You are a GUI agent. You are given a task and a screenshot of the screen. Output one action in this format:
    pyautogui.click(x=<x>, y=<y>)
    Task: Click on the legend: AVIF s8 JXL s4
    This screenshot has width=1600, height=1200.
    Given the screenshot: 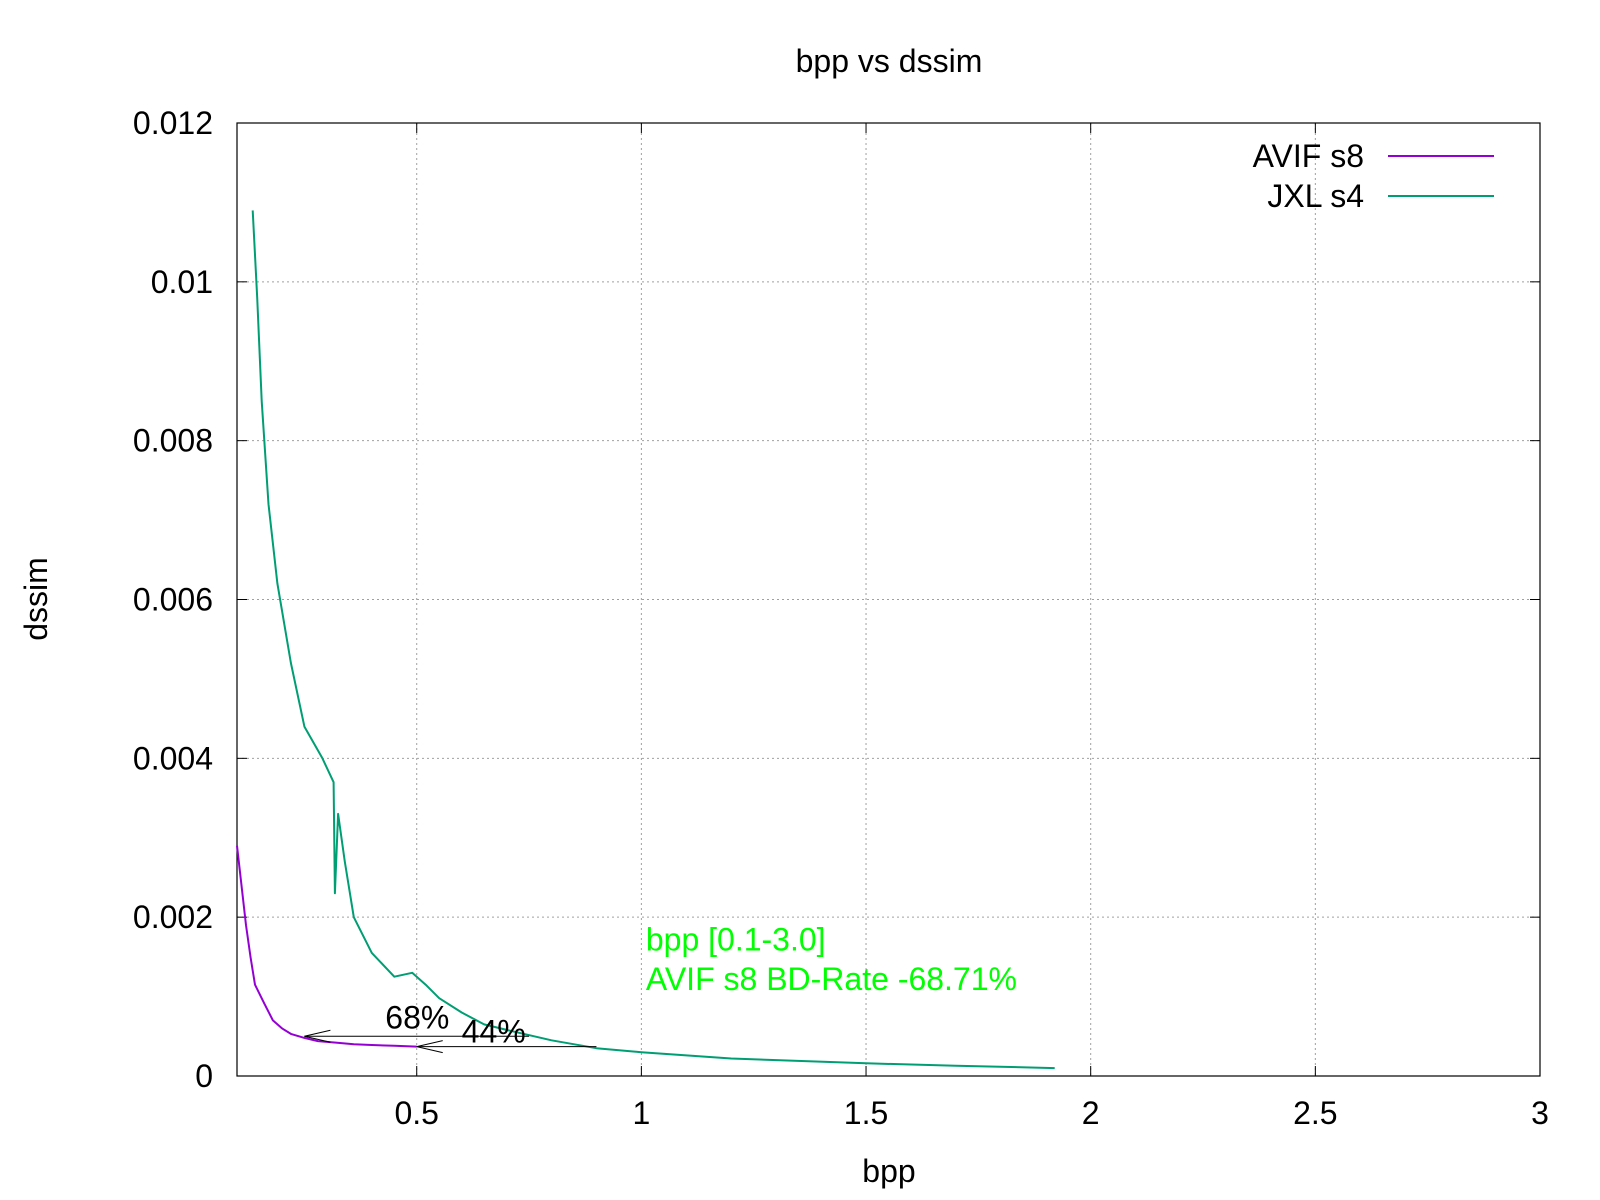 What is the action you would take?
    pyautogui.click(x=1373, y=176)
    